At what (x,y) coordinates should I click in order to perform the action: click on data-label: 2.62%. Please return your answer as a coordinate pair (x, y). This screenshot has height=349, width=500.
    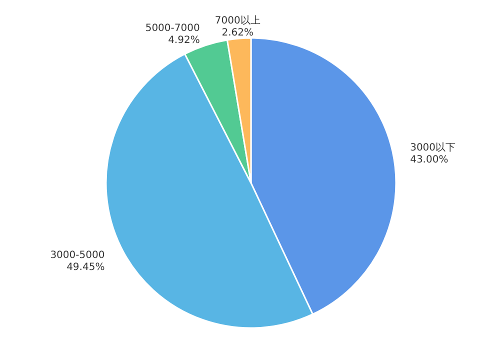
    Looking at the image, I should click on (238, 33).